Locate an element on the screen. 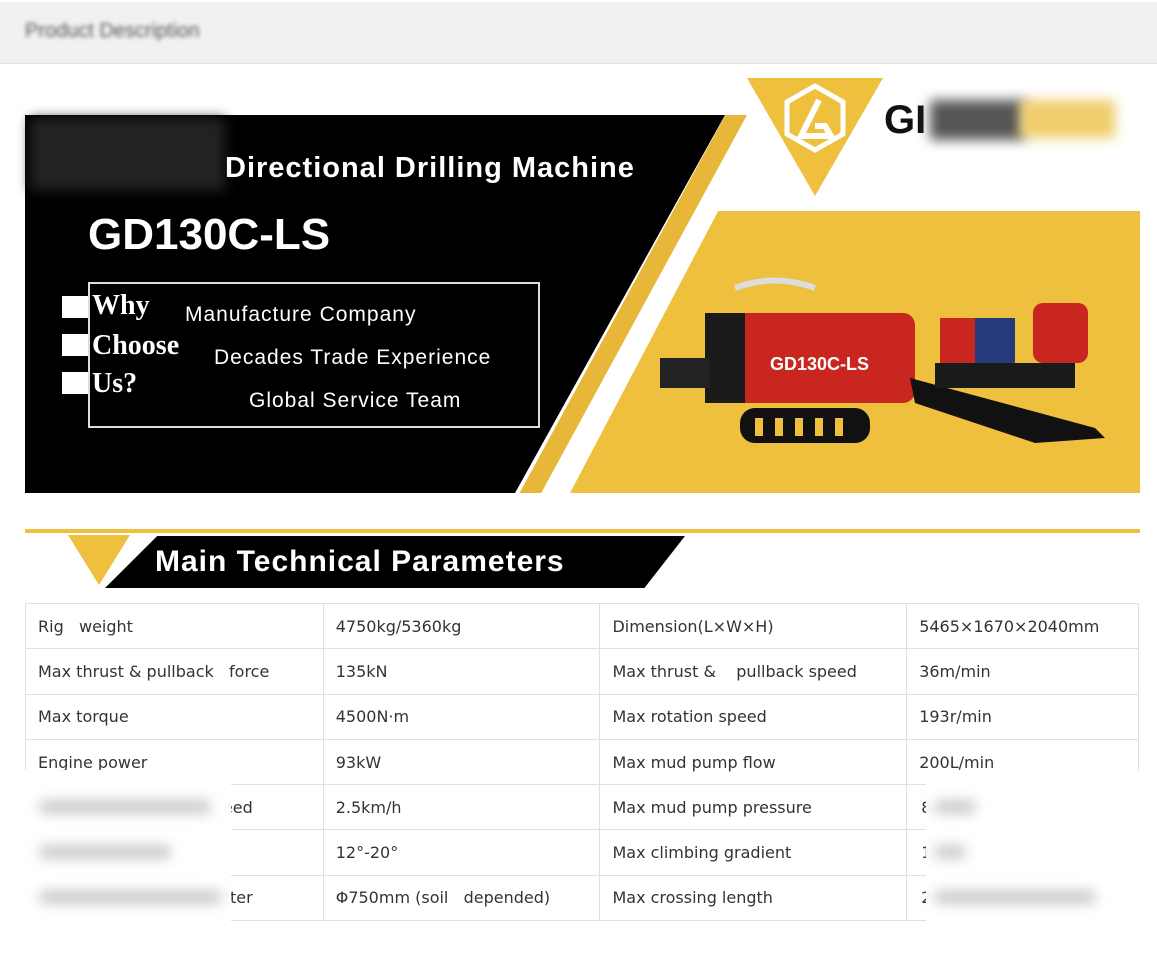  banner-title: Directional Drilling Machine is located at coordinates (430, 168).